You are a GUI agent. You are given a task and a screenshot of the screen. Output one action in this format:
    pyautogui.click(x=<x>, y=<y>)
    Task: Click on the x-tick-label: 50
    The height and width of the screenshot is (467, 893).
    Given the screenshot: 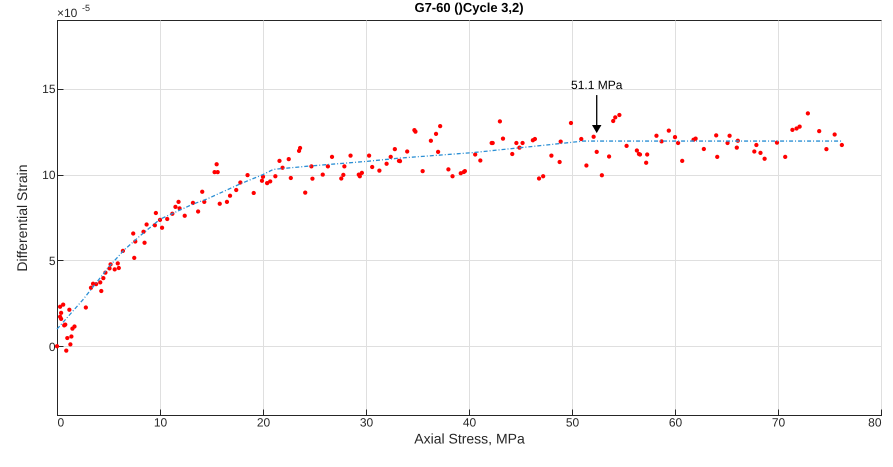 What is the action you would take?
    pyautogui.click(x=573, y=423)
    